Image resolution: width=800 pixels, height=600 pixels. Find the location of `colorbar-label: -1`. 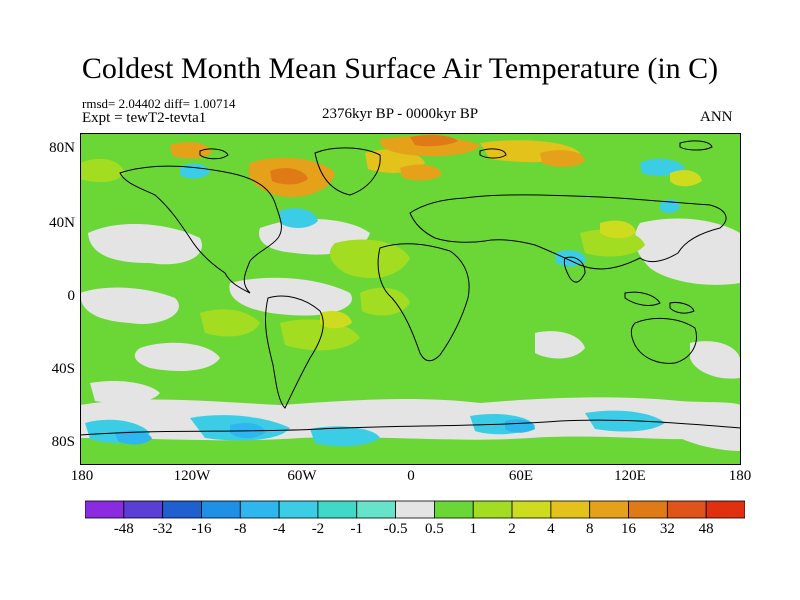

colorbar-label: -1 is located at coordinates (357, 529).